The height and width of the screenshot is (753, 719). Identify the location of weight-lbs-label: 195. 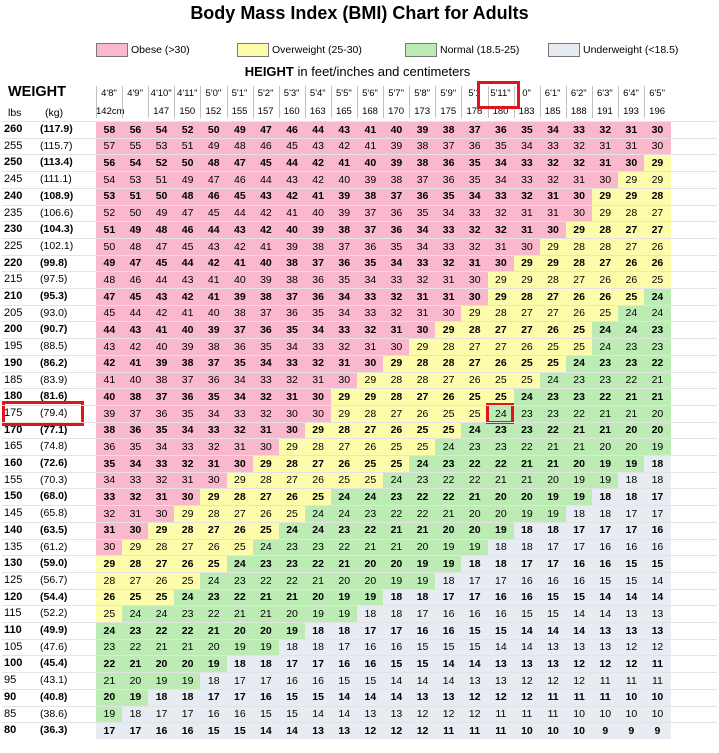
(13, 346).